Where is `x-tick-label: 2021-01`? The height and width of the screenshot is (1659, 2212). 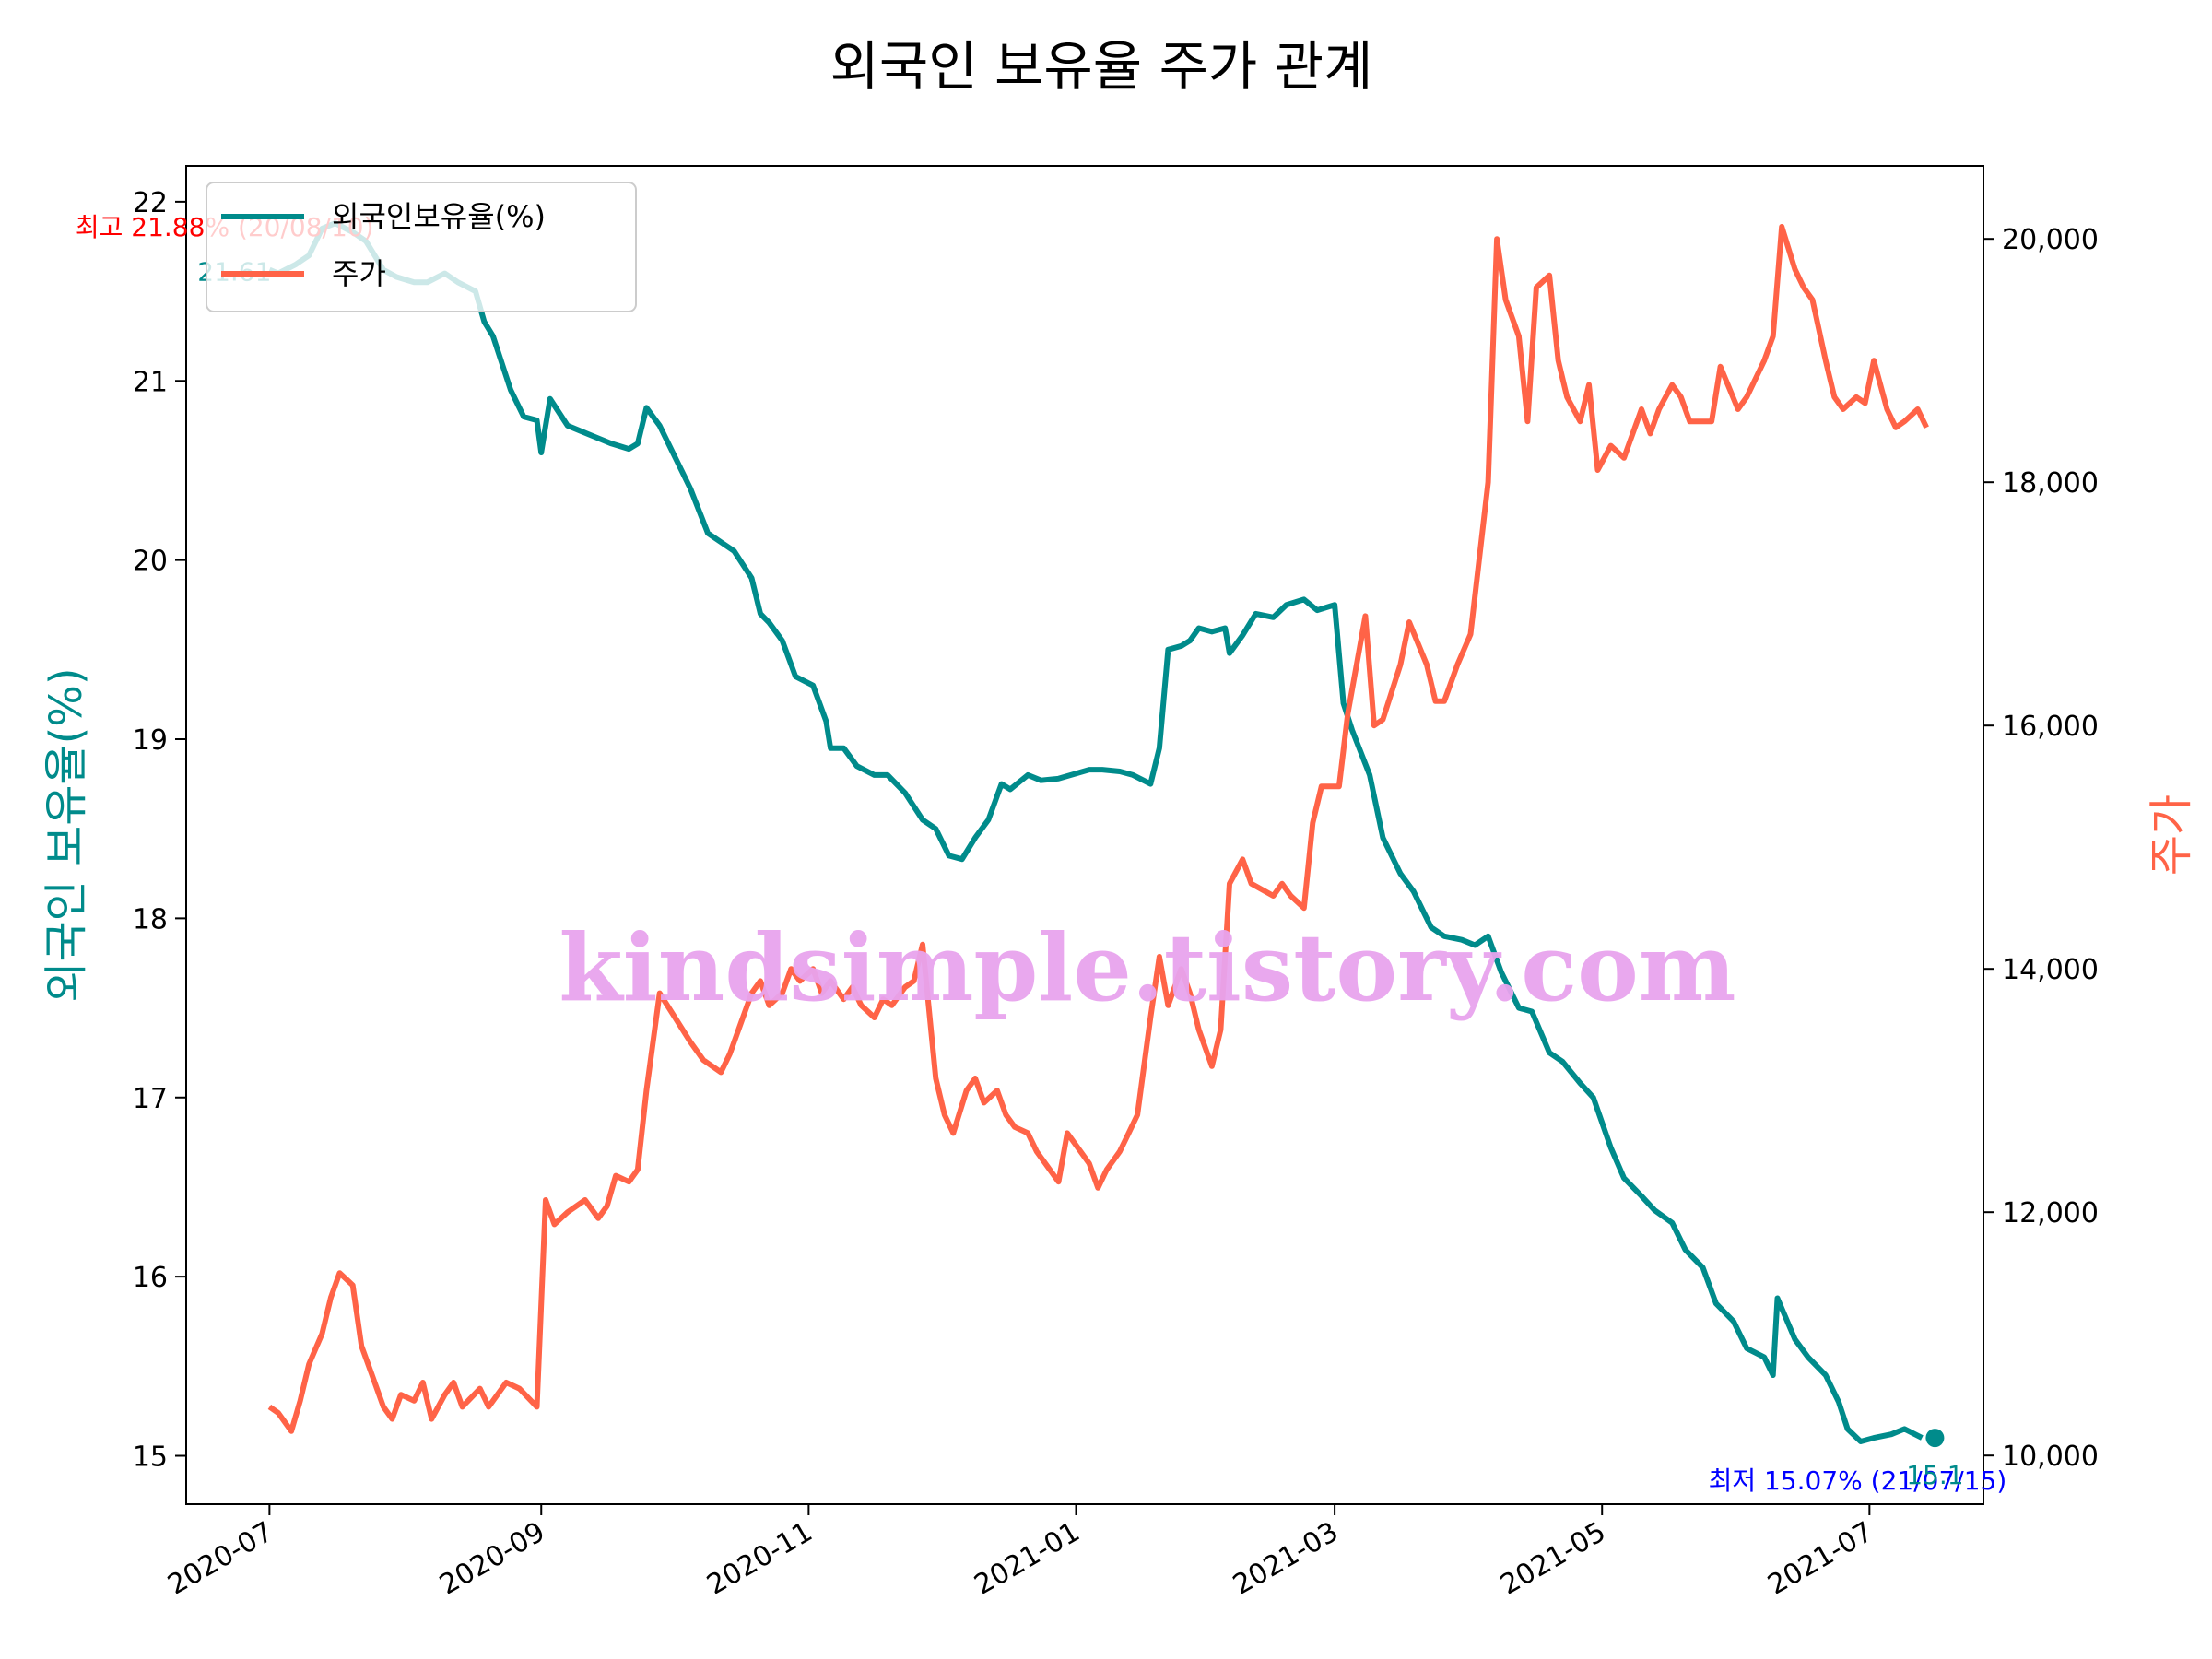 x-tick-label: 2021-01 is located at coordinates (1027, 1559).